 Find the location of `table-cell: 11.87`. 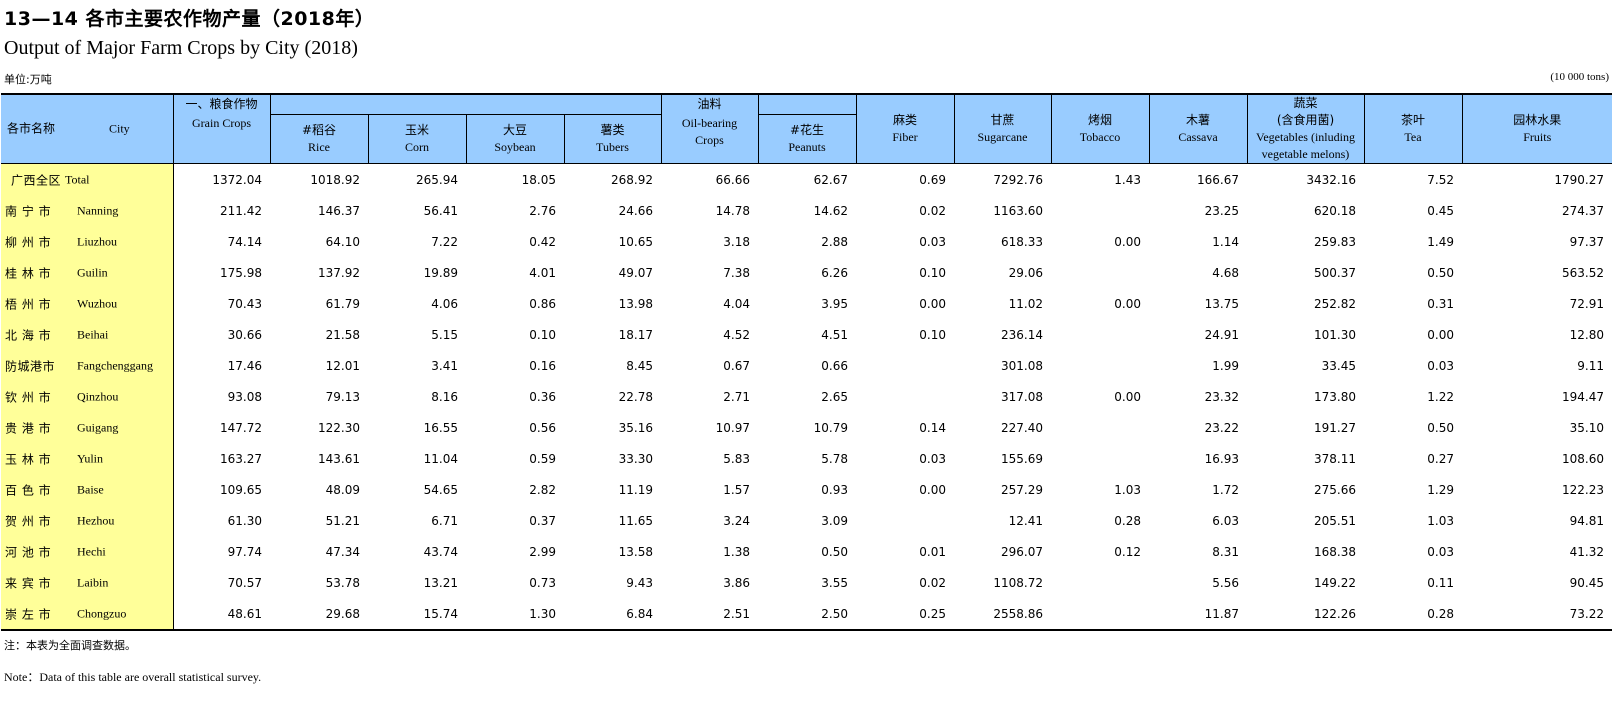

table-cell: 11.87 is located at coordinates (1198, 614).